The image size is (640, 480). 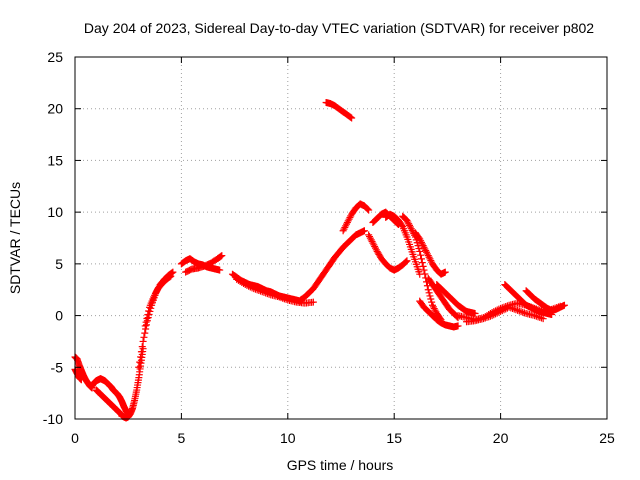 What do you see at coordinates (75, 438) in the screenshot?
I see `x-tick-label: 0` at bounding box center [75, 438].